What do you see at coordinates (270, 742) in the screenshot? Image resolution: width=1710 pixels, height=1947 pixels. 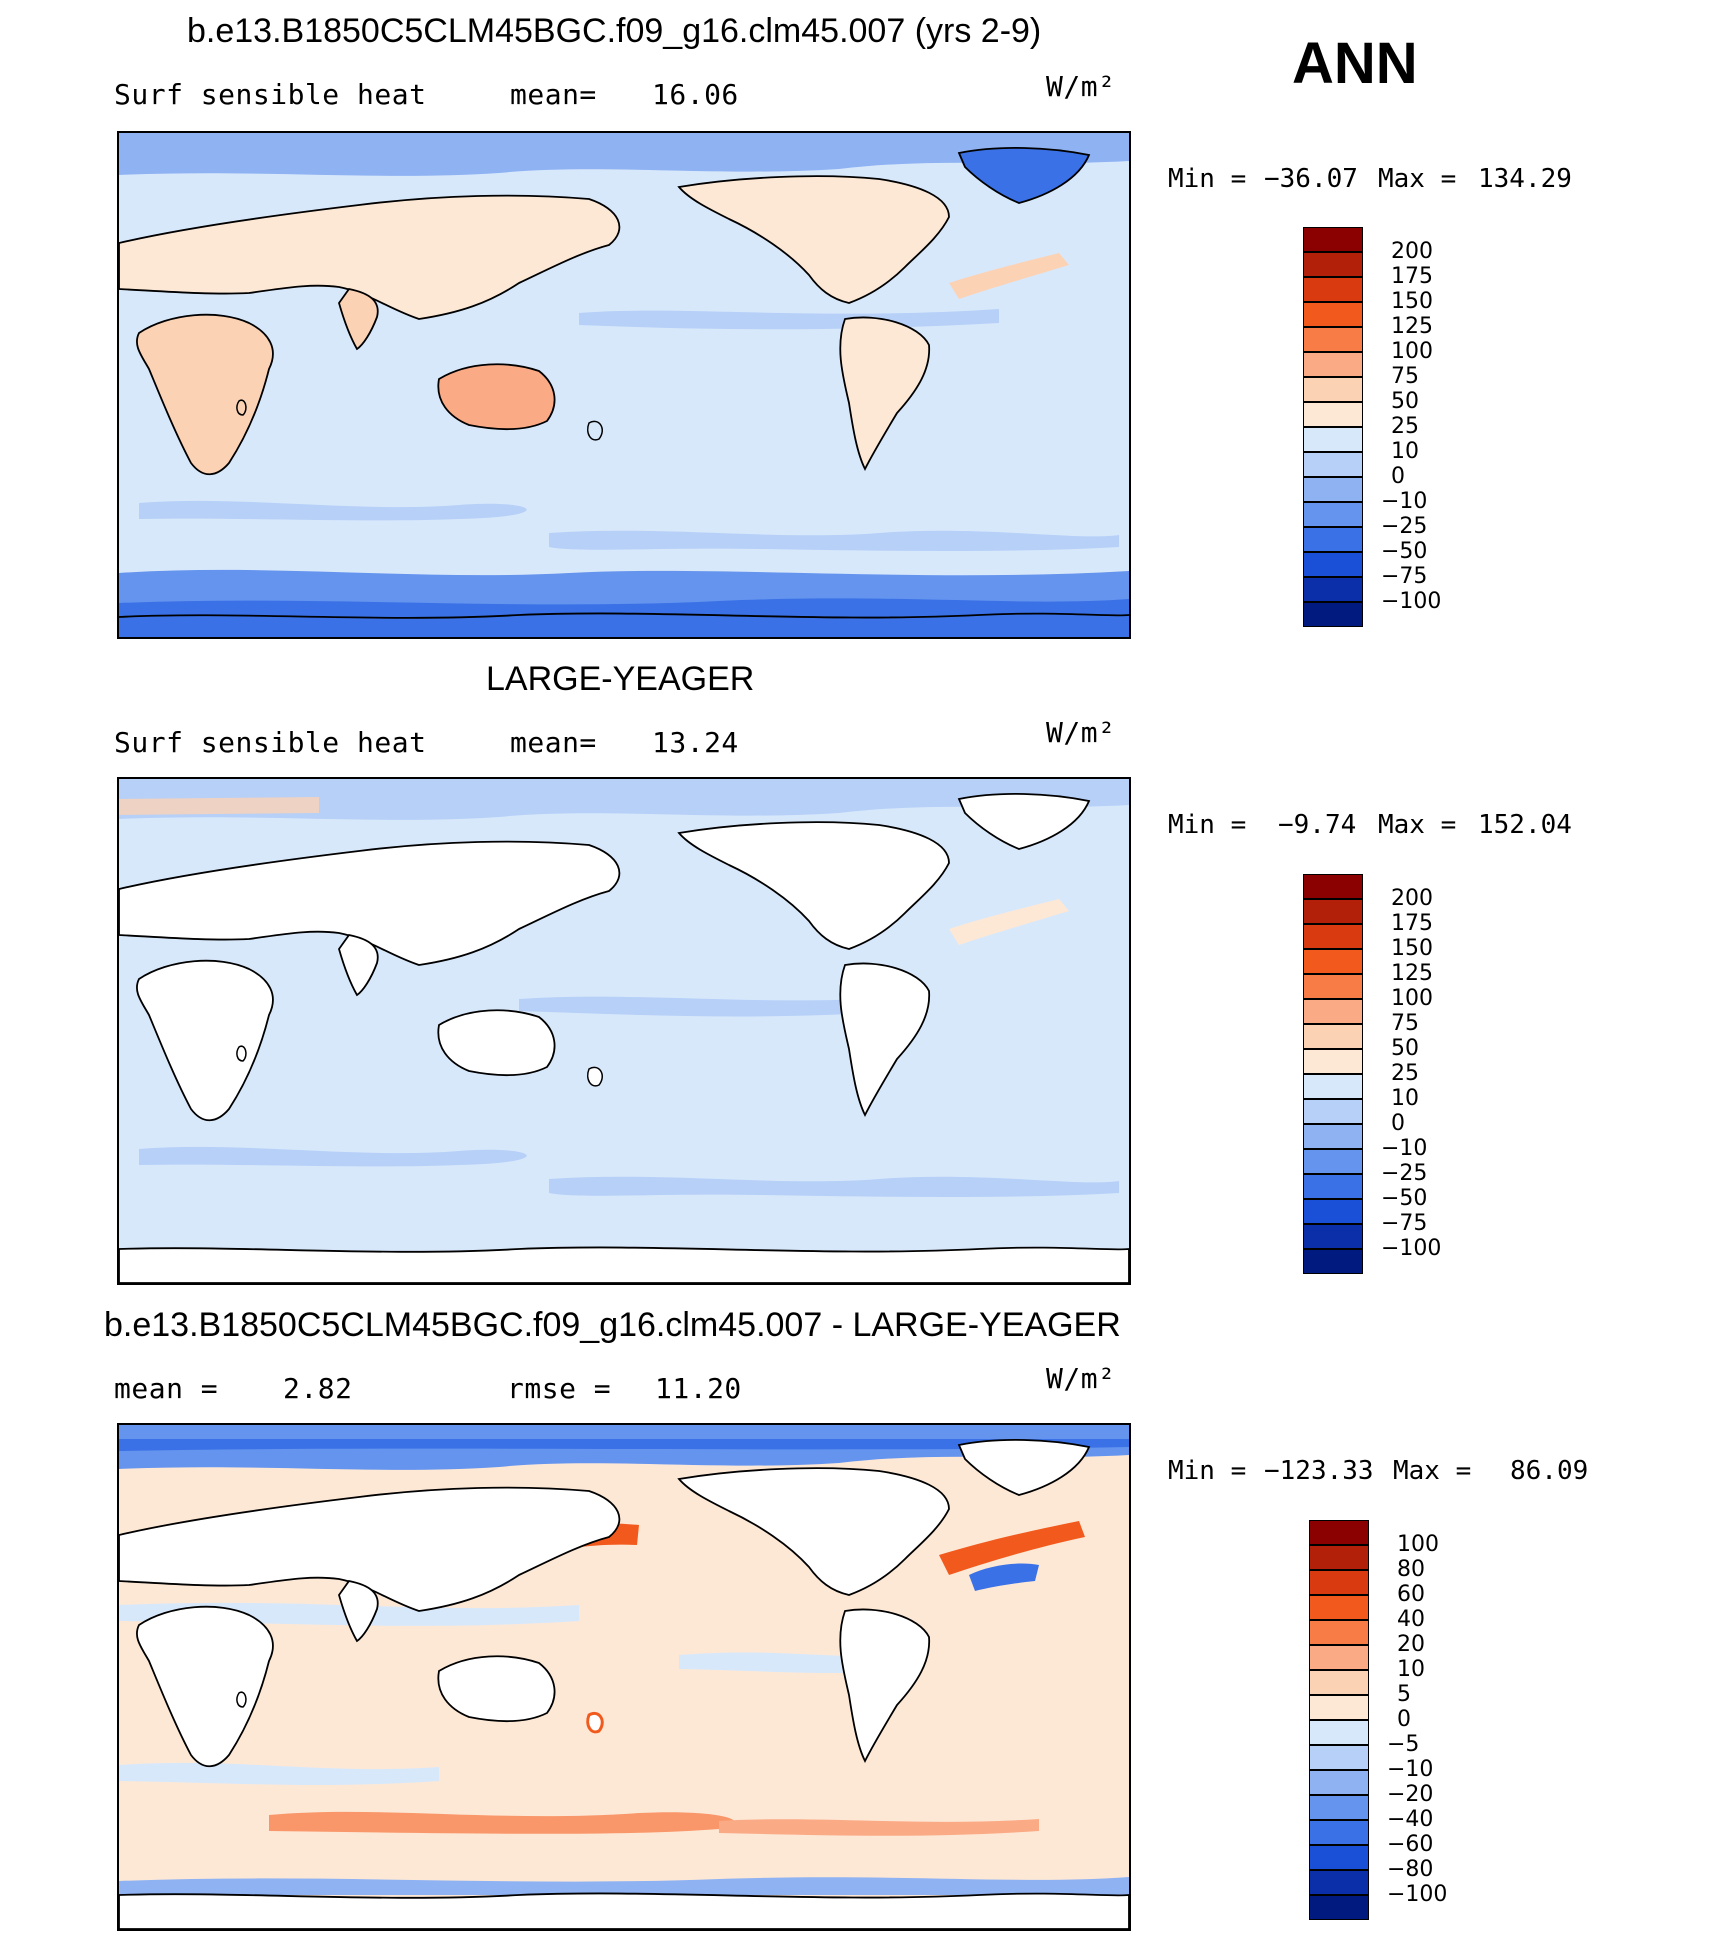 I see `panel-2-variable-label: Surf sensible heat` at bounding box center [270, 742].